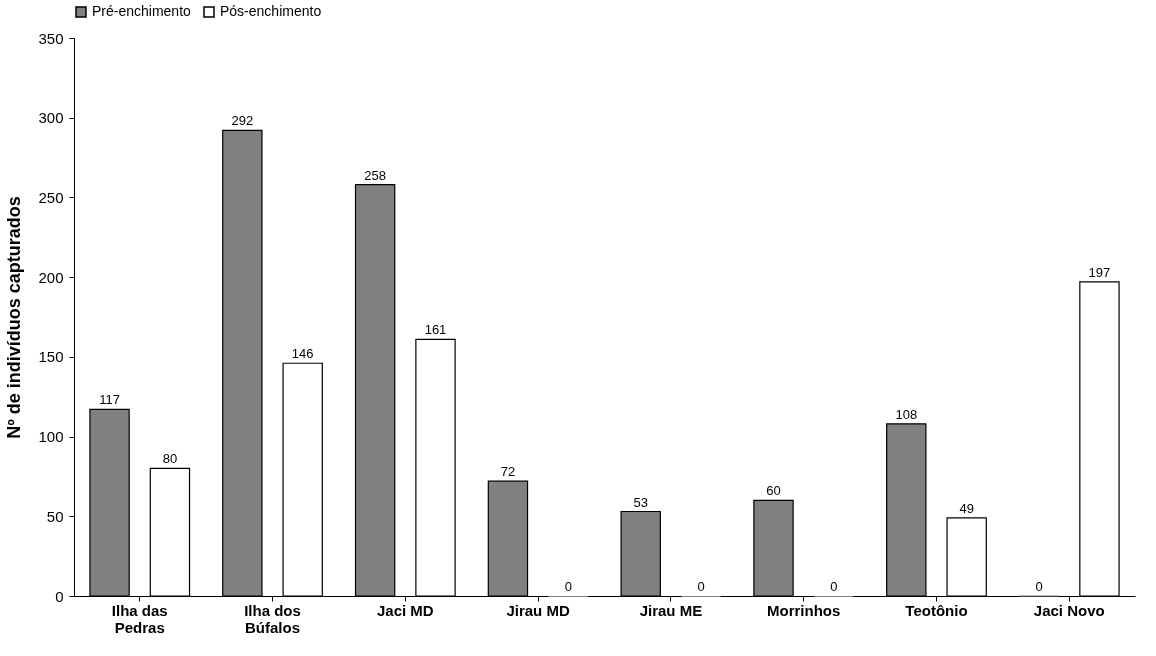 Image resolution: width=1156 pixels, height=656 pixels. Describe the element at coordinates (59, 596) in the screenshot. I see `y-tick-label: 0` at that location.